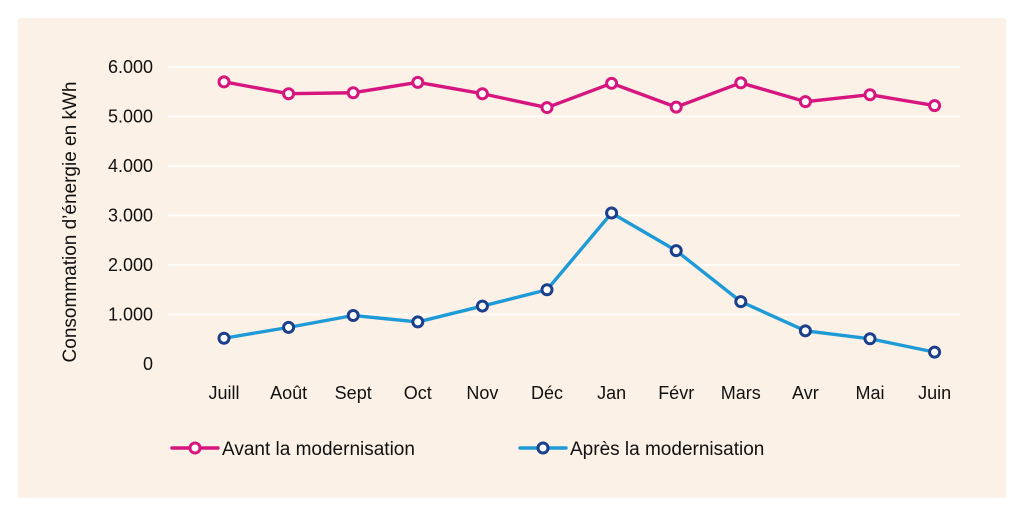 This screenshot has width=1024, height=518. Describe the element at coordinates (676, 393) in the screenshot. I see `x-tick-label: Févr` at that location.